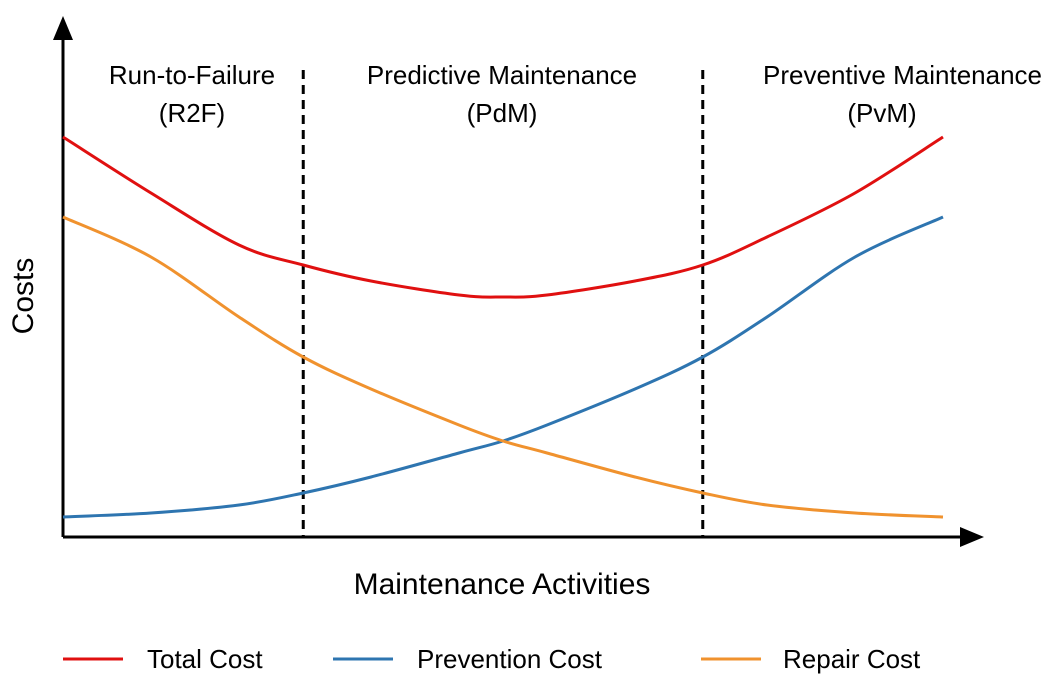 The image size is (1064, 678). What do you see at coordinates (502, 113) in the screenshot?
I see `region-pdm-abbrev: (PdM)` at bounding box center [502, 113].